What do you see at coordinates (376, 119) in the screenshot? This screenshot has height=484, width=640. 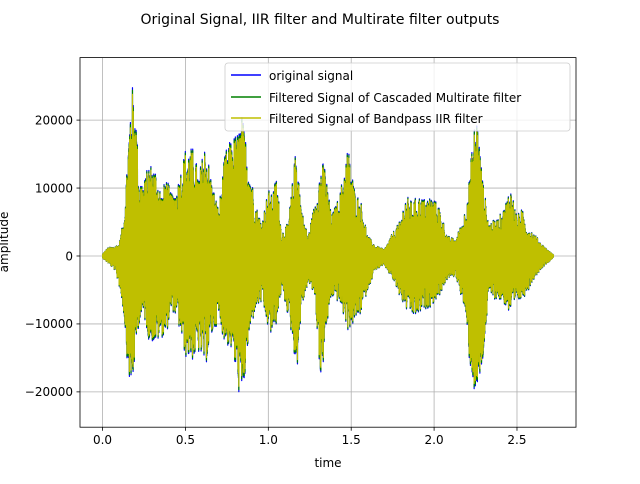 I see `legend-label-iir: Filtered Signal of Bandpass IIR filter` at bounding box center [376, 119].